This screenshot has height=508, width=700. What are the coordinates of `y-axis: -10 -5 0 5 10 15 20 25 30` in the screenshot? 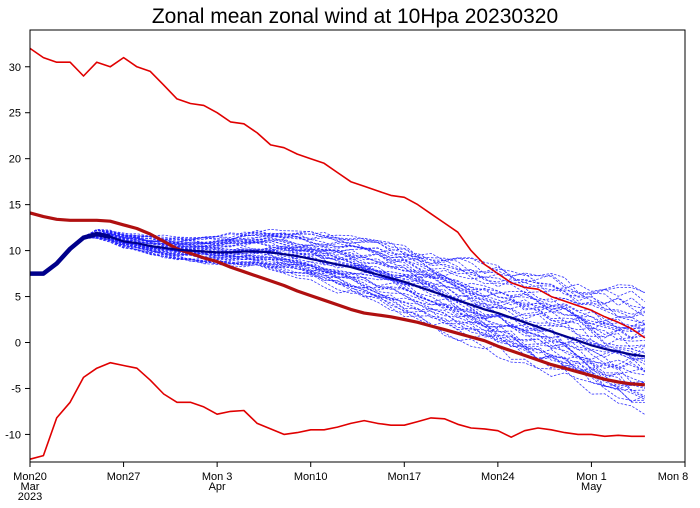 It's located at (17, 251).